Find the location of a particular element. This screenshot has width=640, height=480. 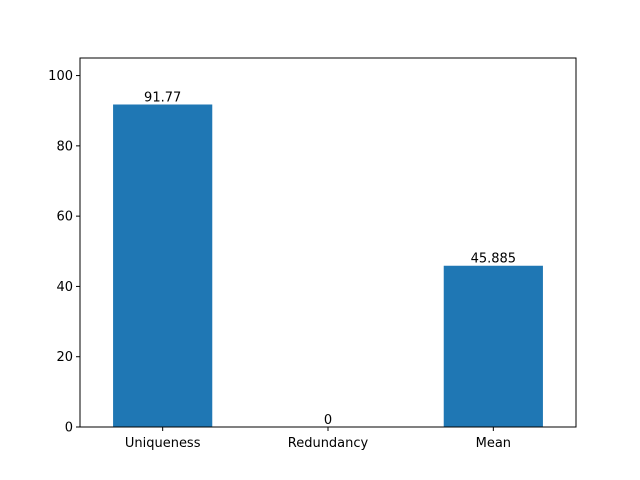

x-axis: Uniqueness Redundancy Mean is located at coordinates (318, 439).